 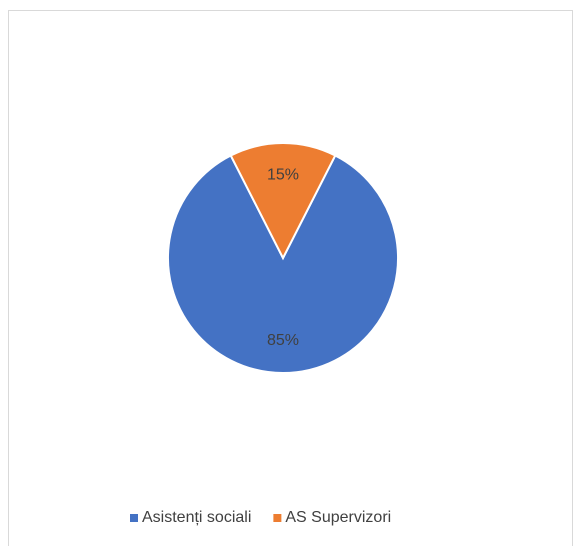 I want to click on data-label: 15%, so click(x=283, y=174).